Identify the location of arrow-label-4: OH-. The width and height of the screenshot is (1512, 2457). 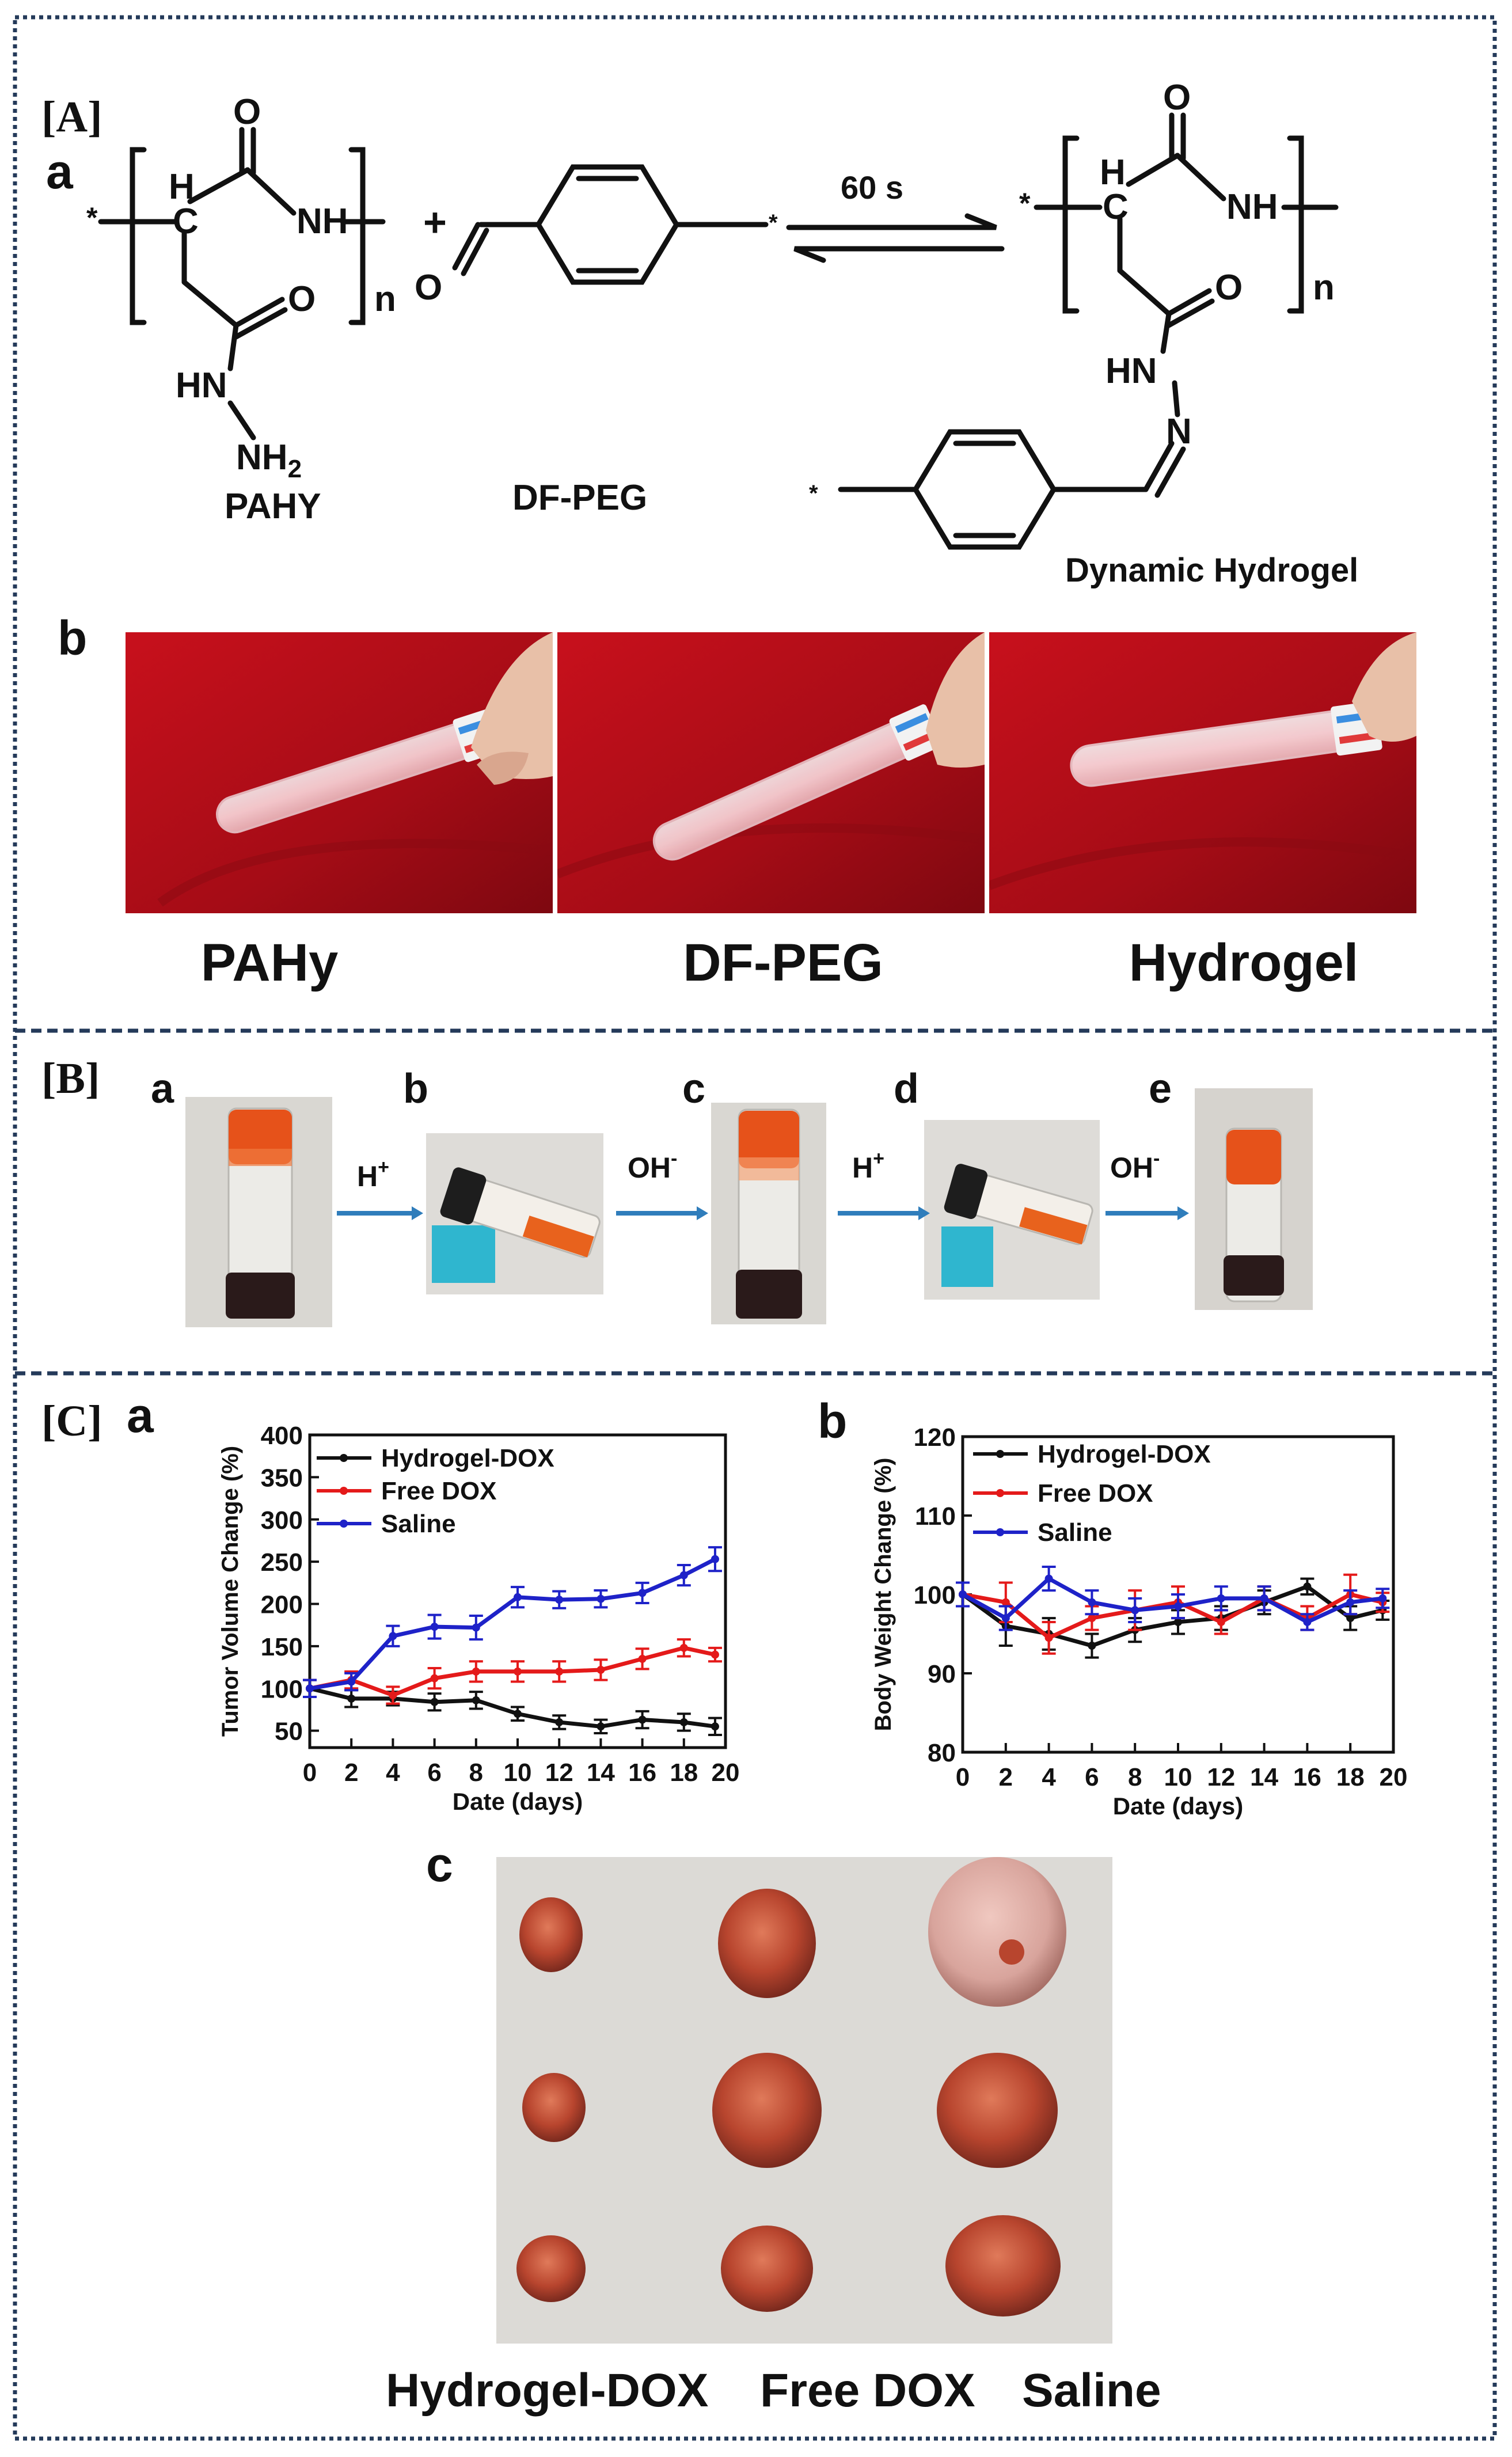
(1135, 1166).